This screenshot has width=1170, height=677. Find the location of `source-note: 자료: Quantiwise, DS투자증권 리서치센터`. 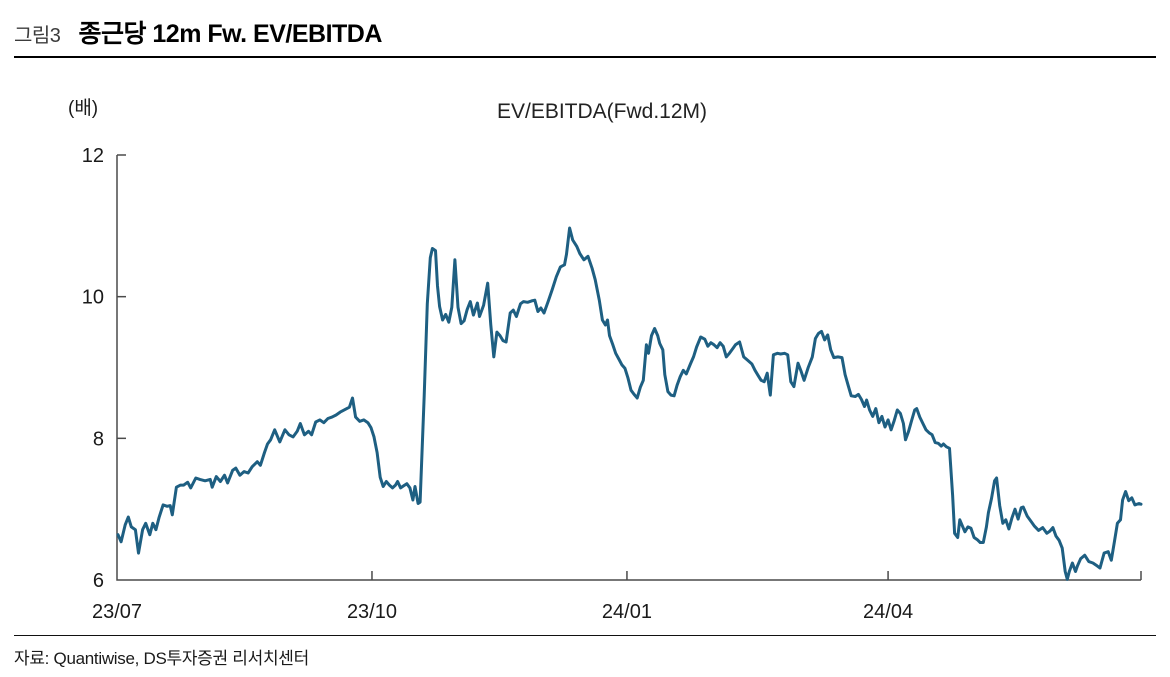

source-note: 자료: Quantiwise, DS투자증권 리서치센터 is located at coordinates (161, 658).